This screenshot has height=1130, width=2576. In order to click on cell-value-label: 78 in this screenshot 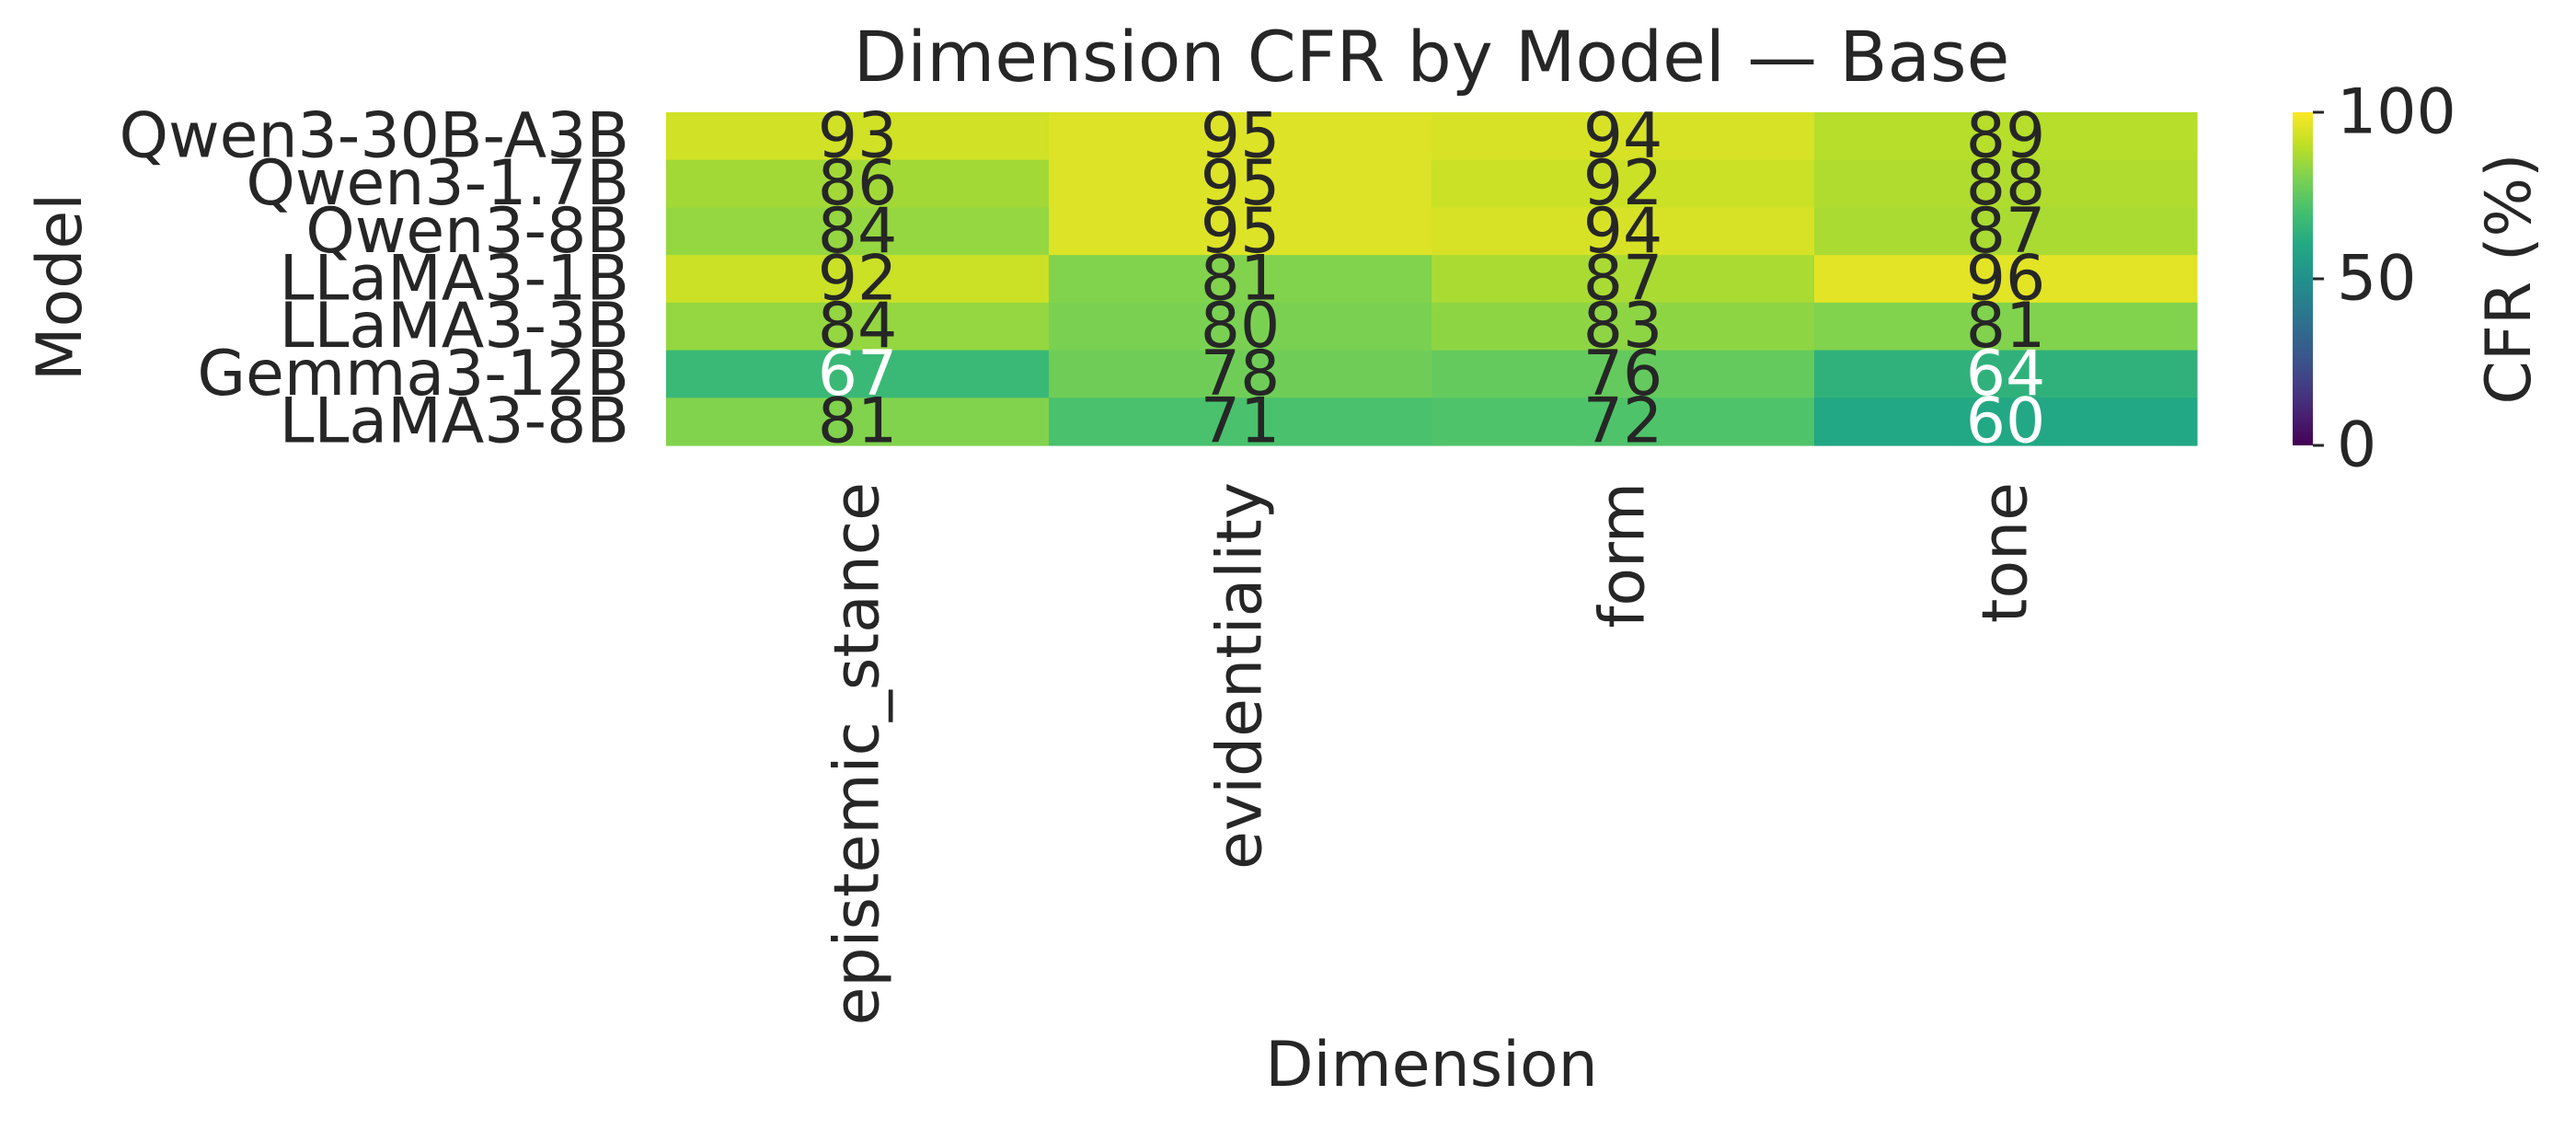, I will do `click(1241, 374)`.